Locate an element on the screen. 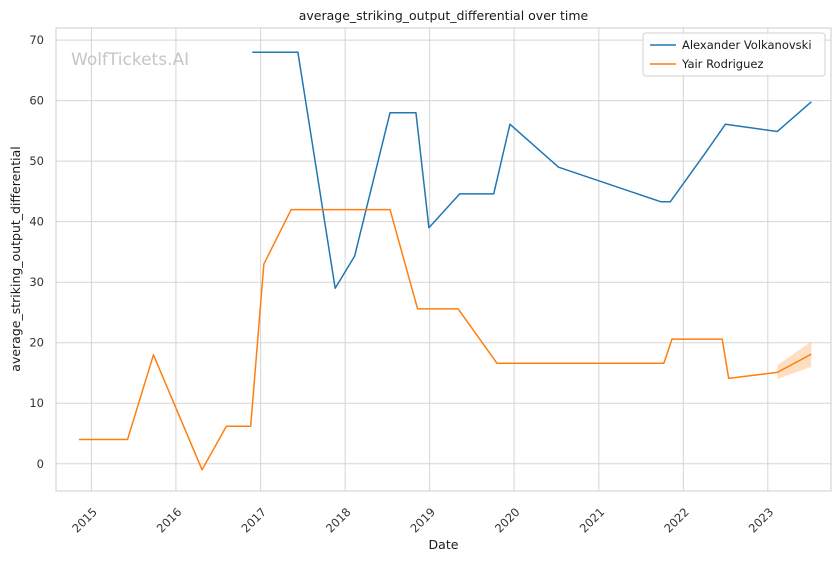  legend-label-rodriguez: Yair Rodriguez is located at coordinates (722, 64).